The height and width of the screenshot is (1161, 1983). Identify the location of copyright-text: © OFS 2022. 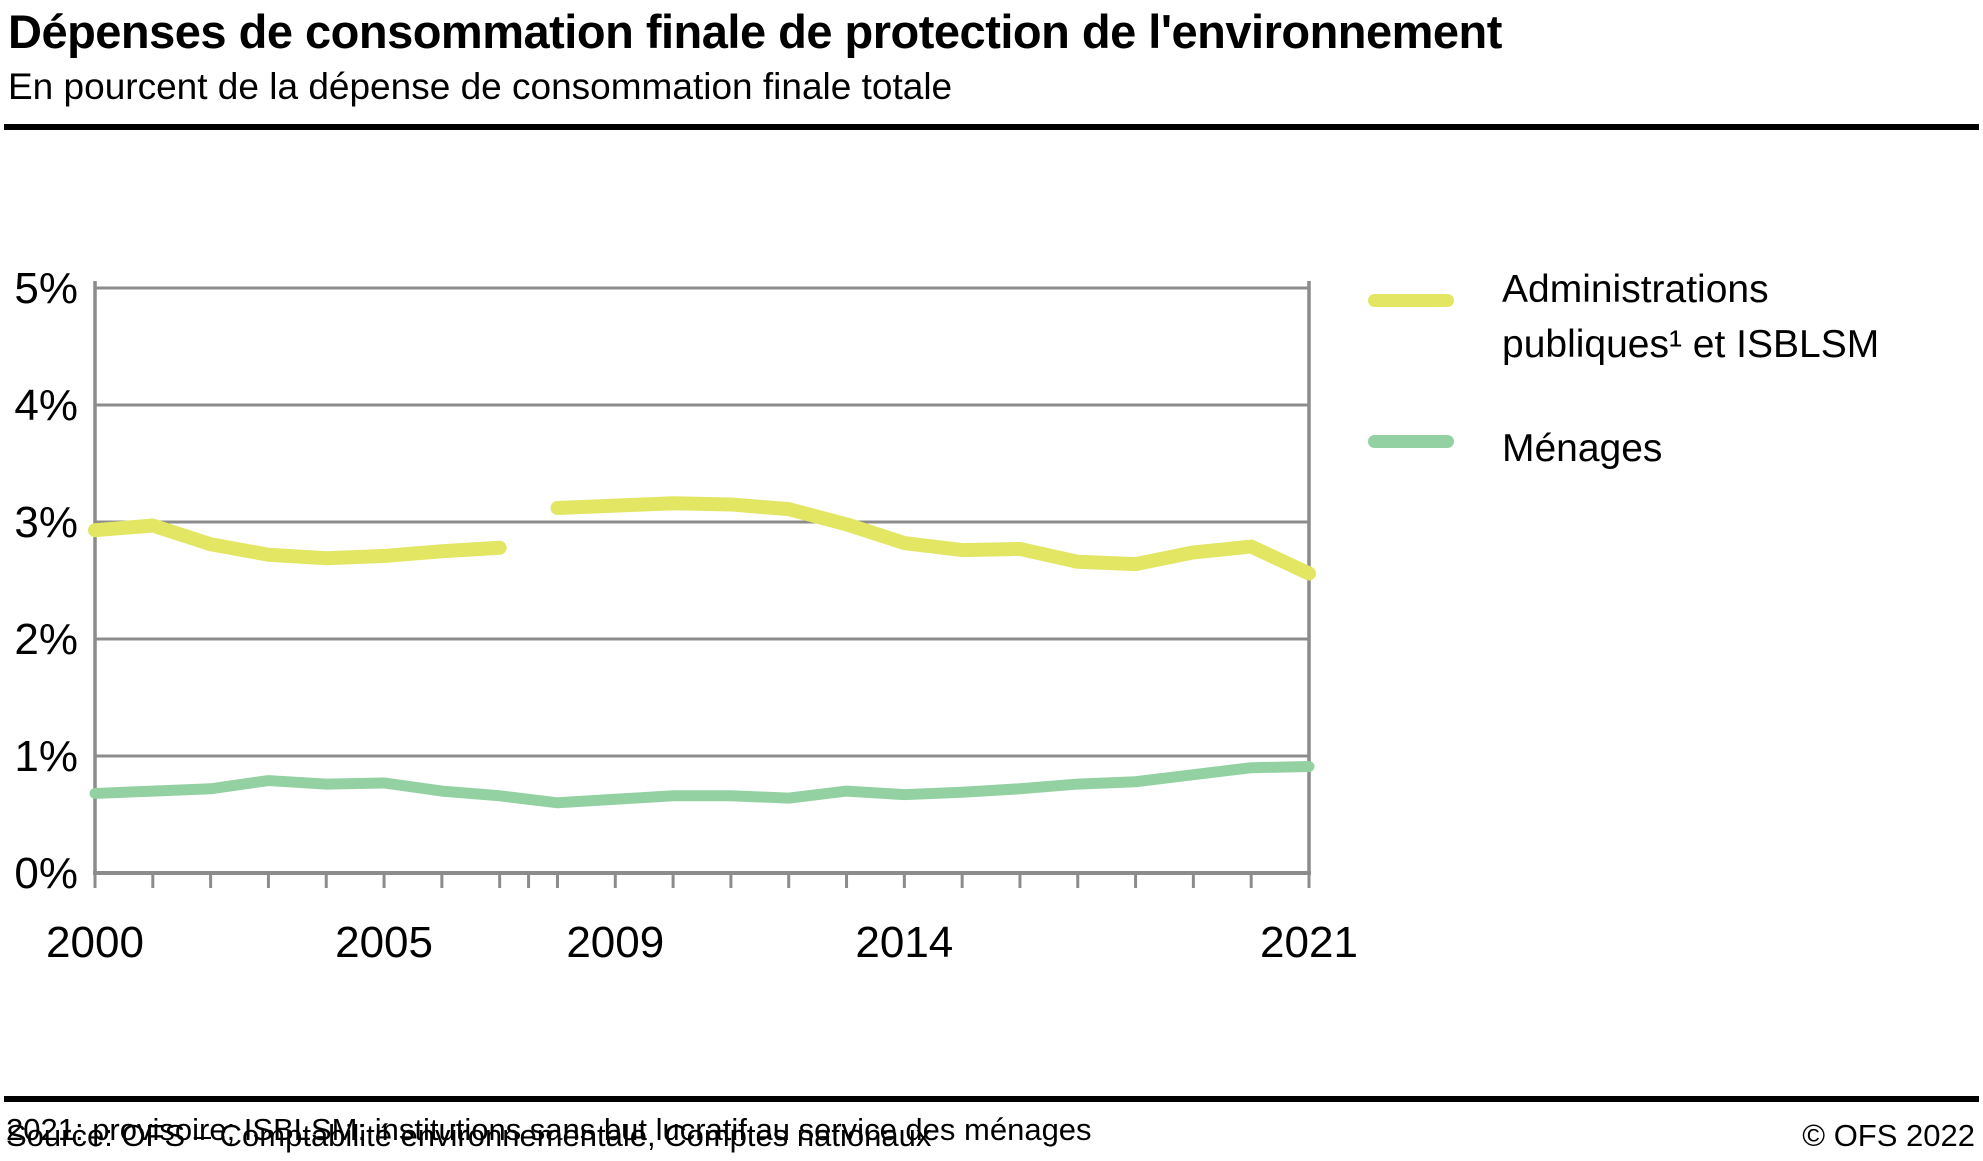
(1888, 1135).